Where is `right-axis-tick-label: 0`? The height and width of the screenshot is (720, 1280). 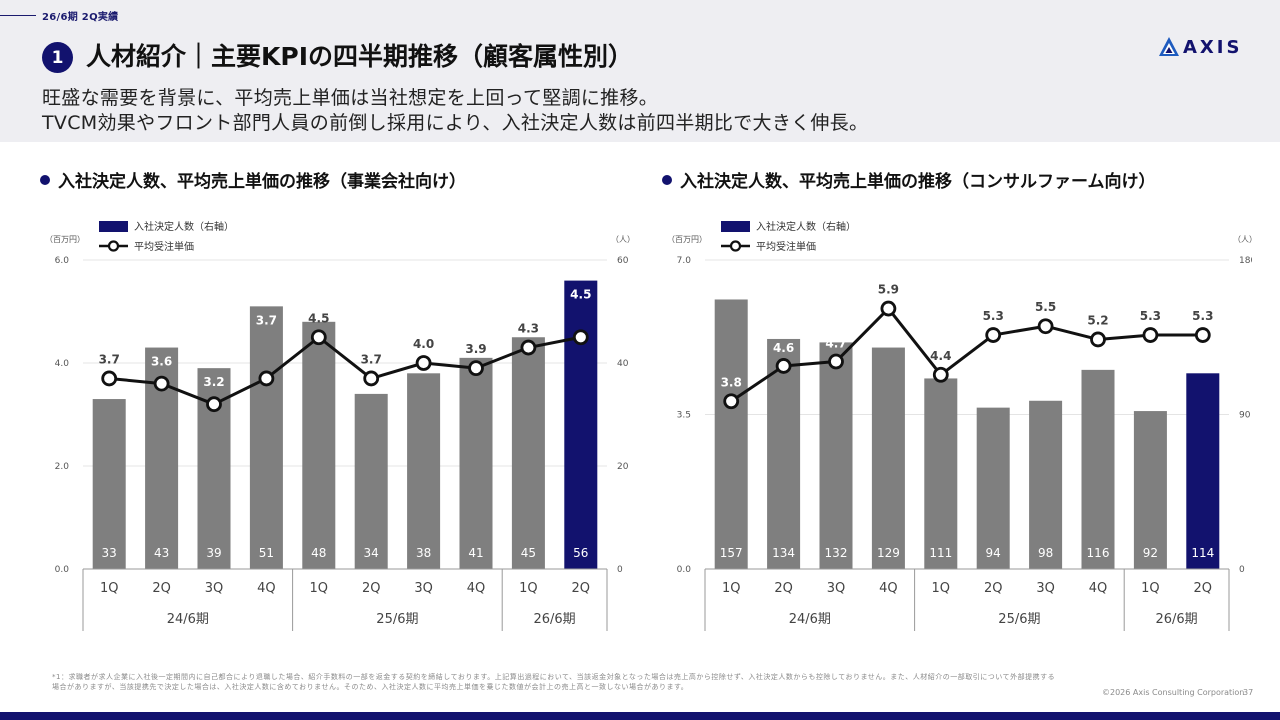 right-axis-tick-label: 0 is located at coordinates (1242, 570).